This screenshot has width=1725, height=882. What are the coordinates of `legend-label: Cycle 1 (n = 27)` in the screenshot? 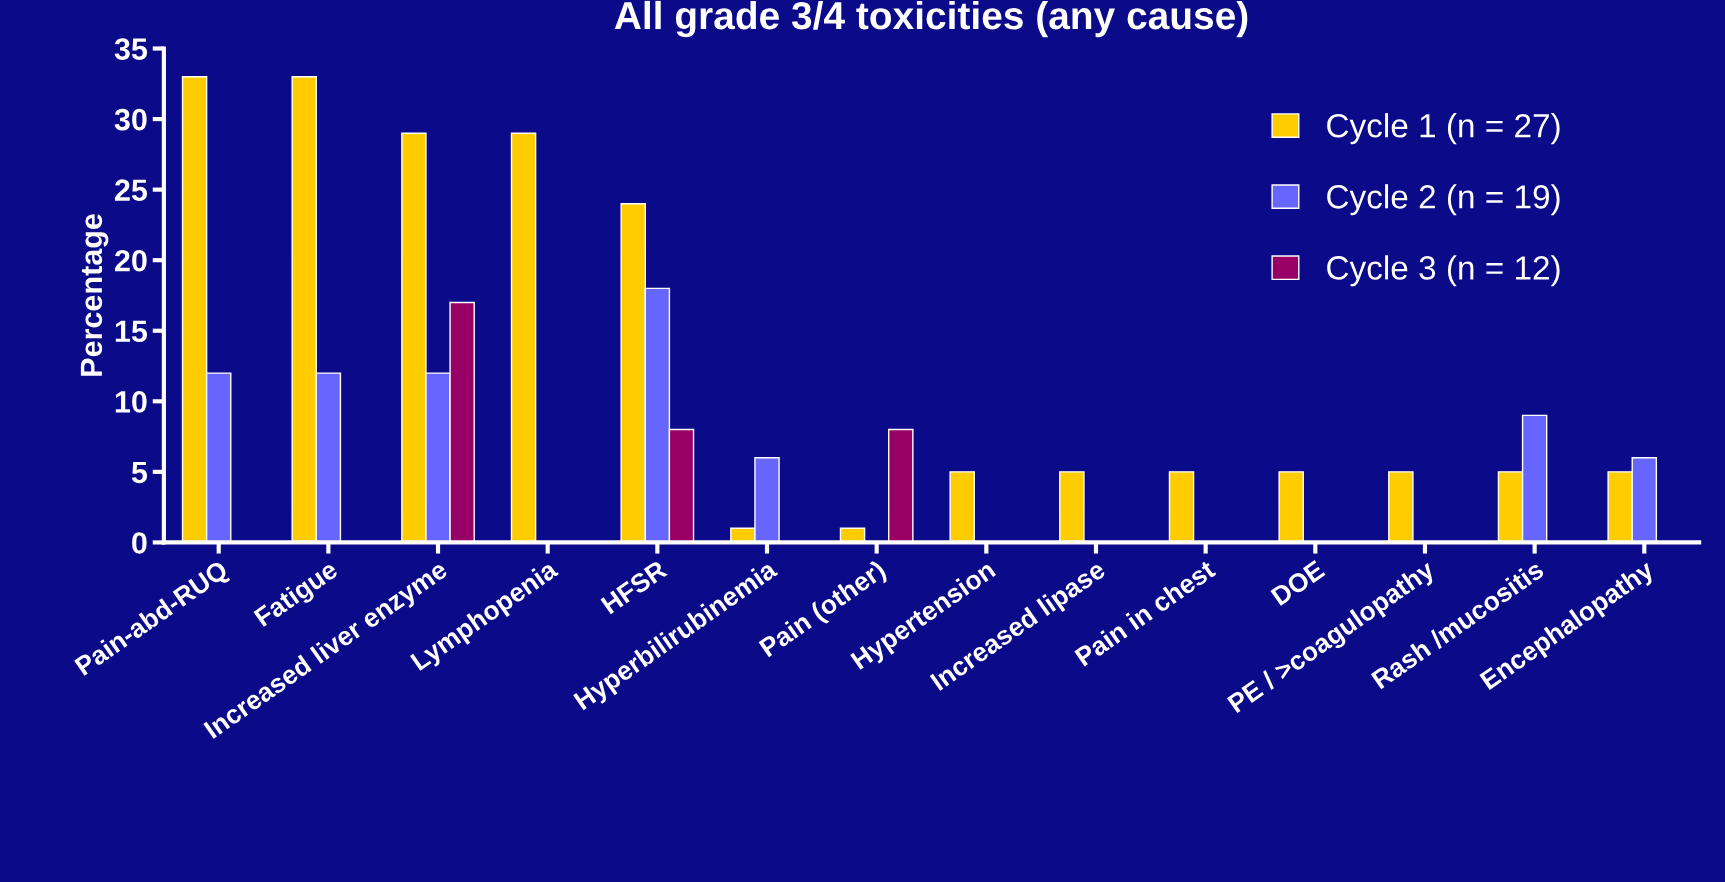 It's located at (1443, 129).